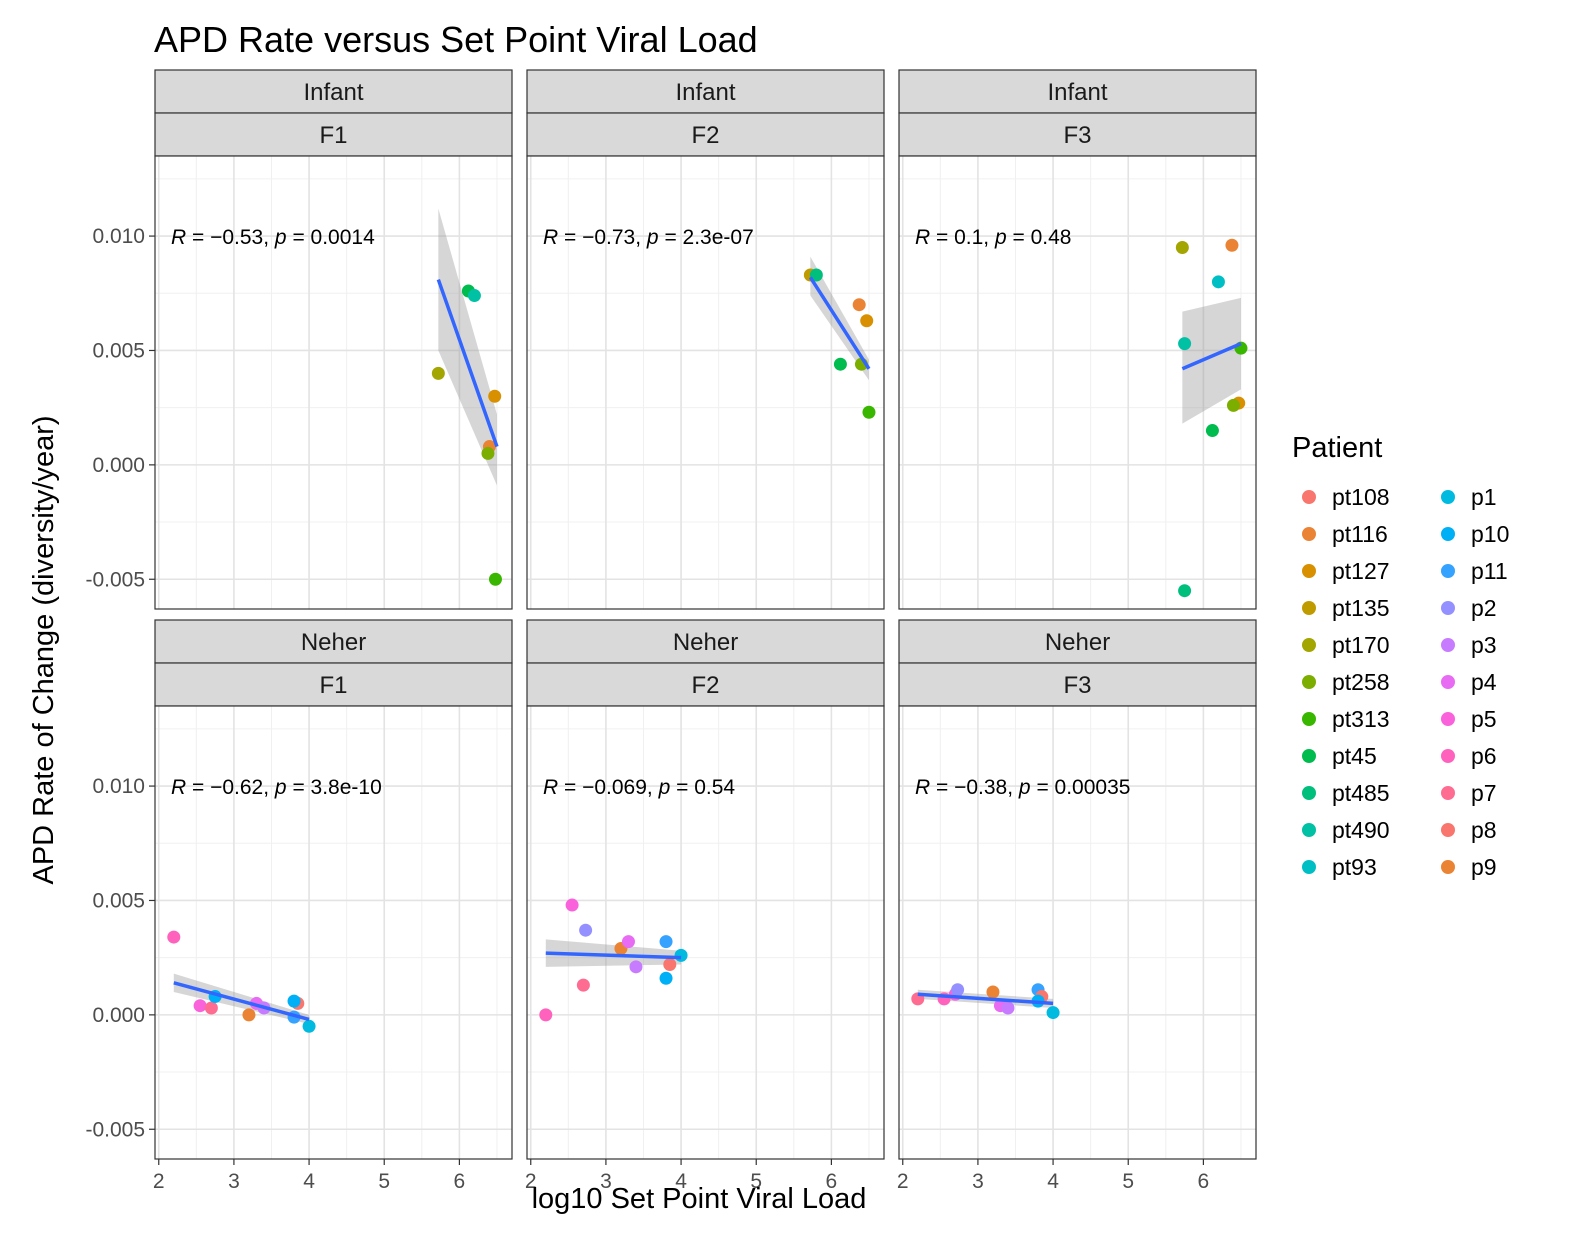  I want to click on legend-item-p11: p11, so click(1474, 571).